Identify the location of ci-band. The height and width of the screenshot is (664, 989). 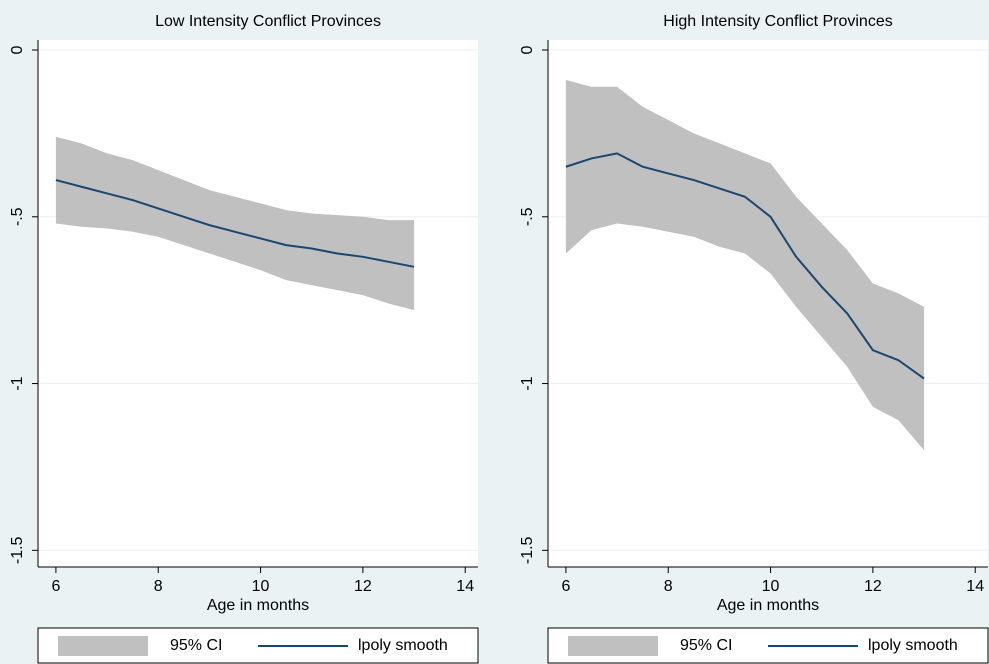
(235, 223).